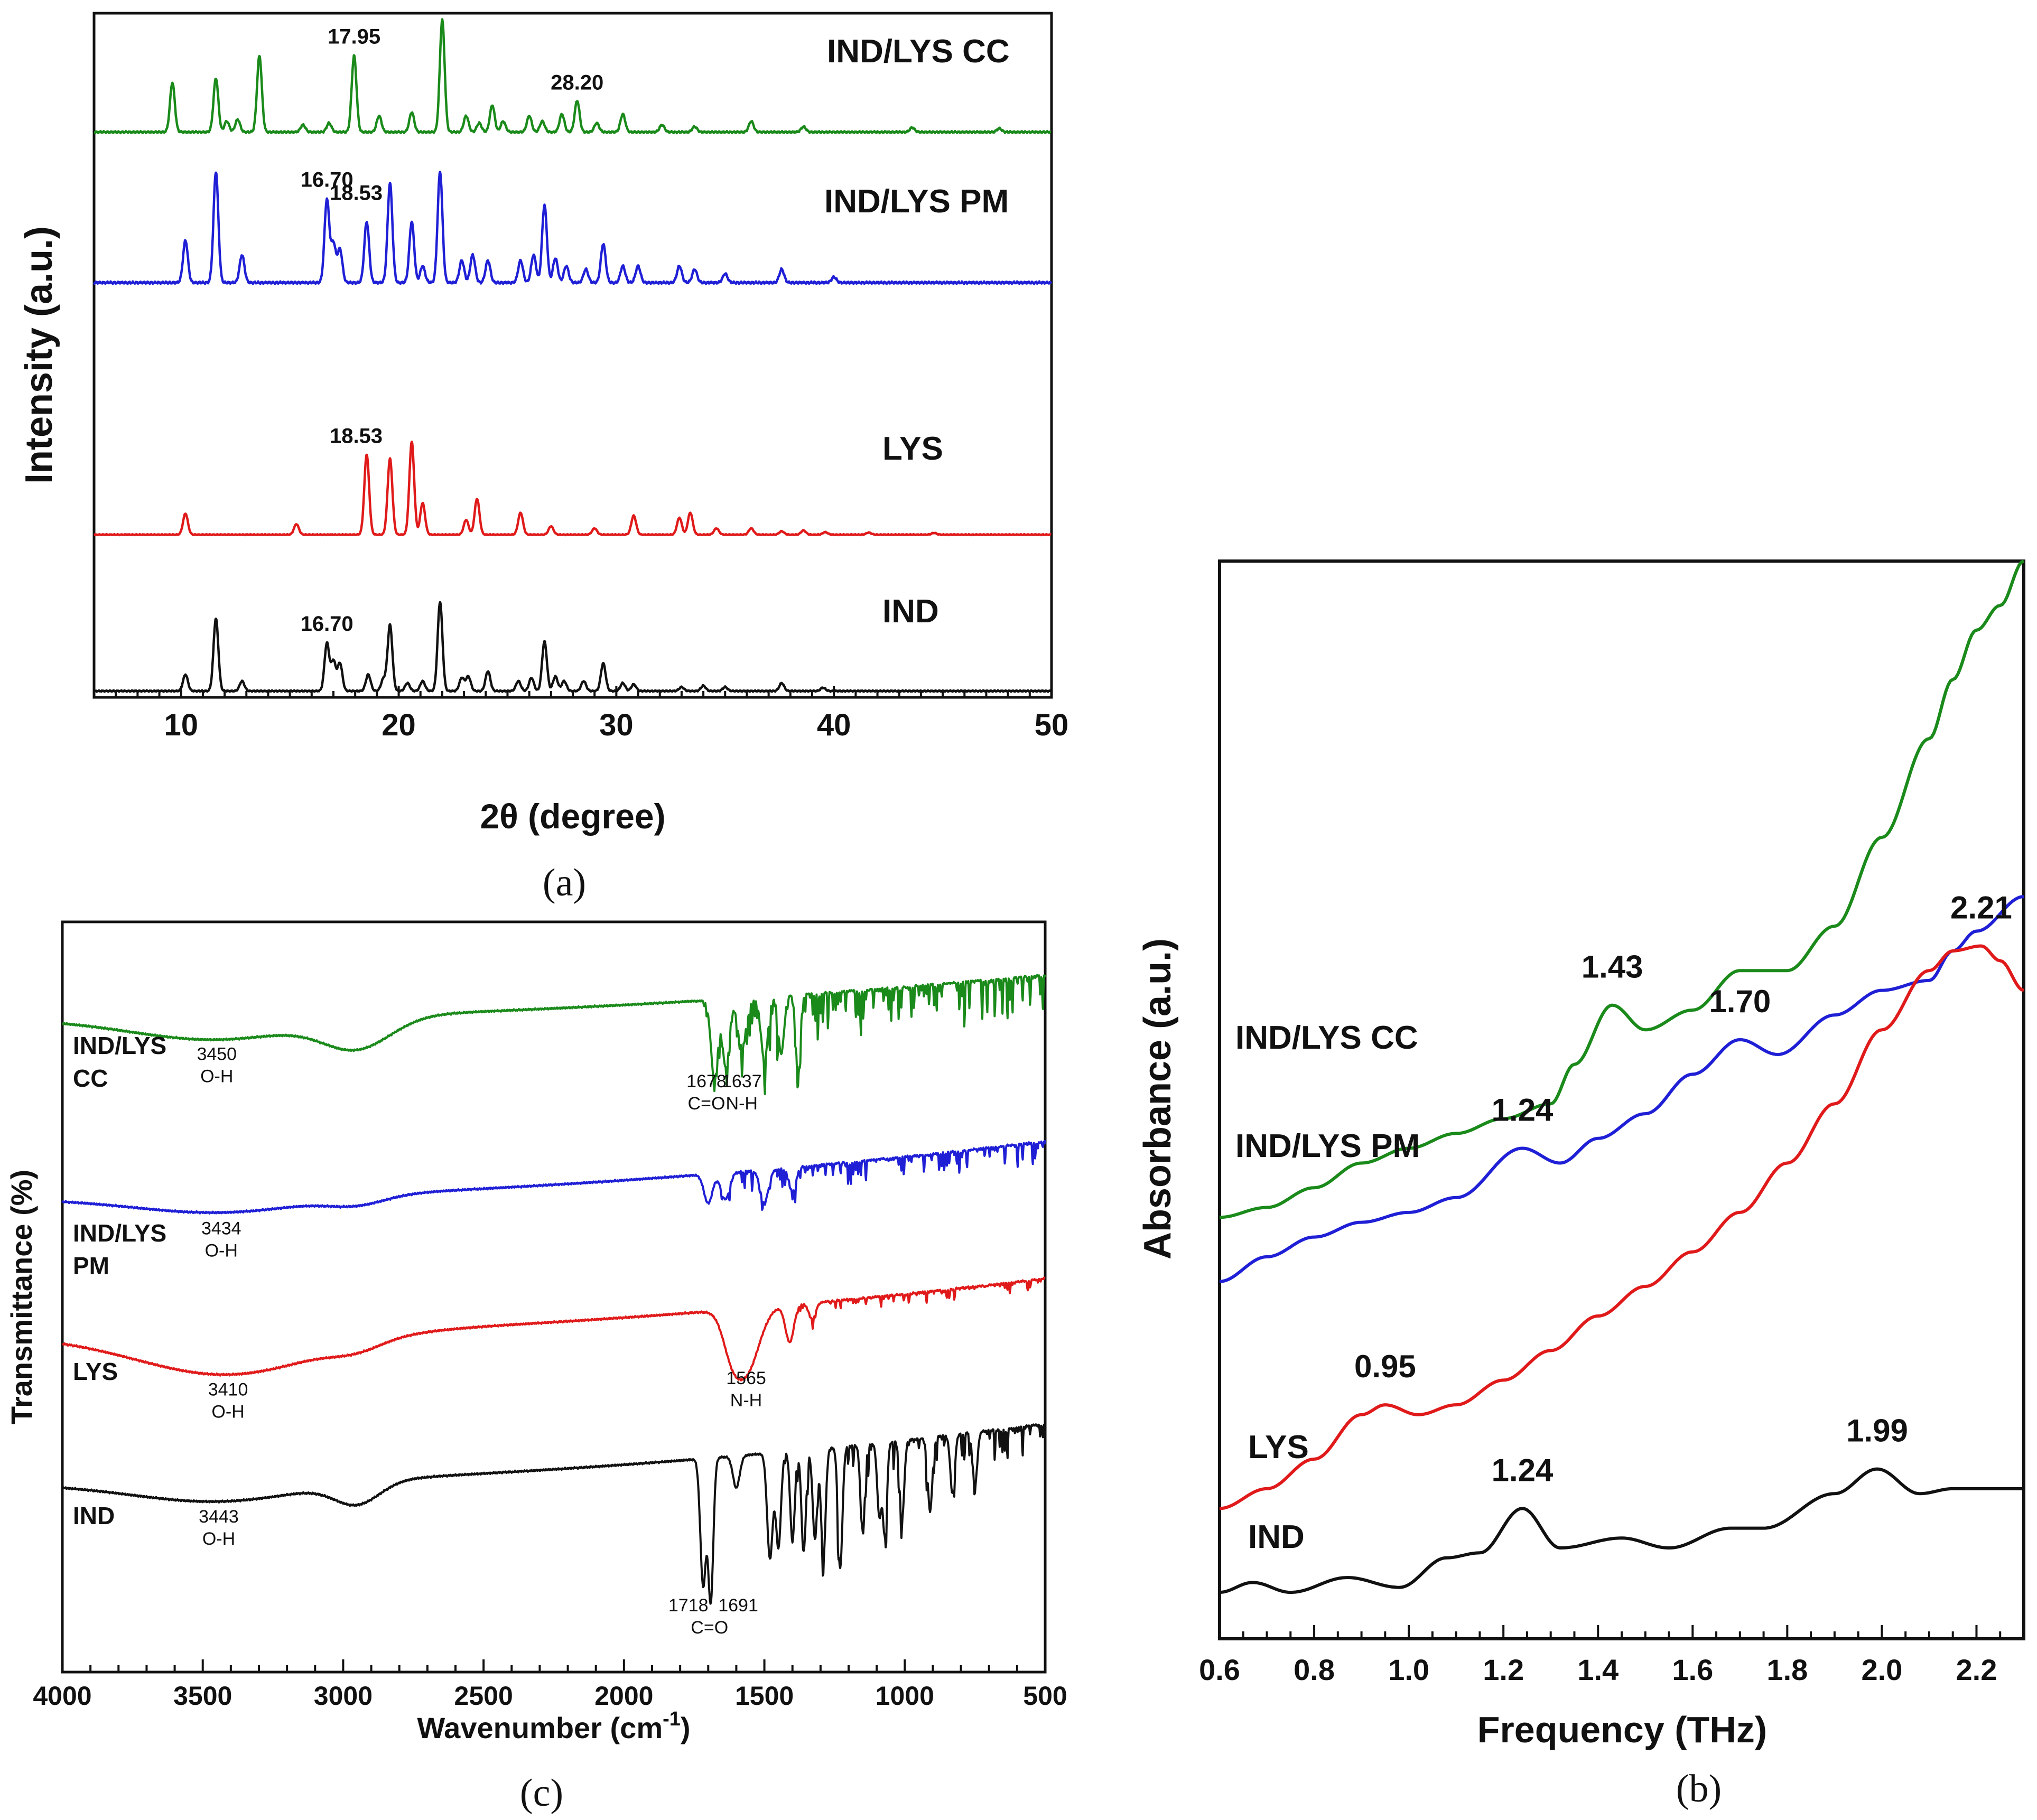 This screenshot has height=1820, width=2037. What do you see at coordinates (181, 725) in the screenshot?
I see `panel-a-tick-label-10: 10` at bounding box center [181, 725].